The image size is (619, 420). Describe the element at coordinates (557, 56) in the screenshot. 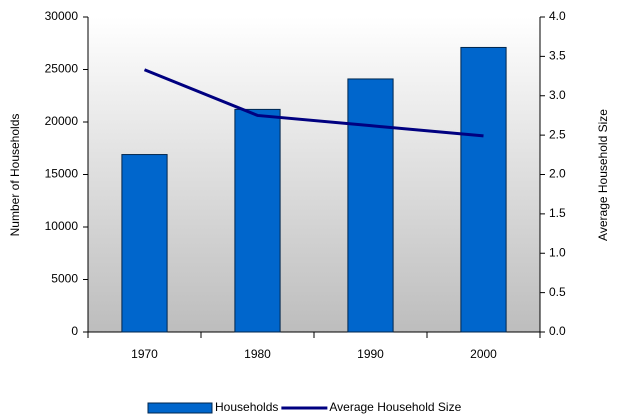

I see `y2-tick-label: 3.5` at that location.